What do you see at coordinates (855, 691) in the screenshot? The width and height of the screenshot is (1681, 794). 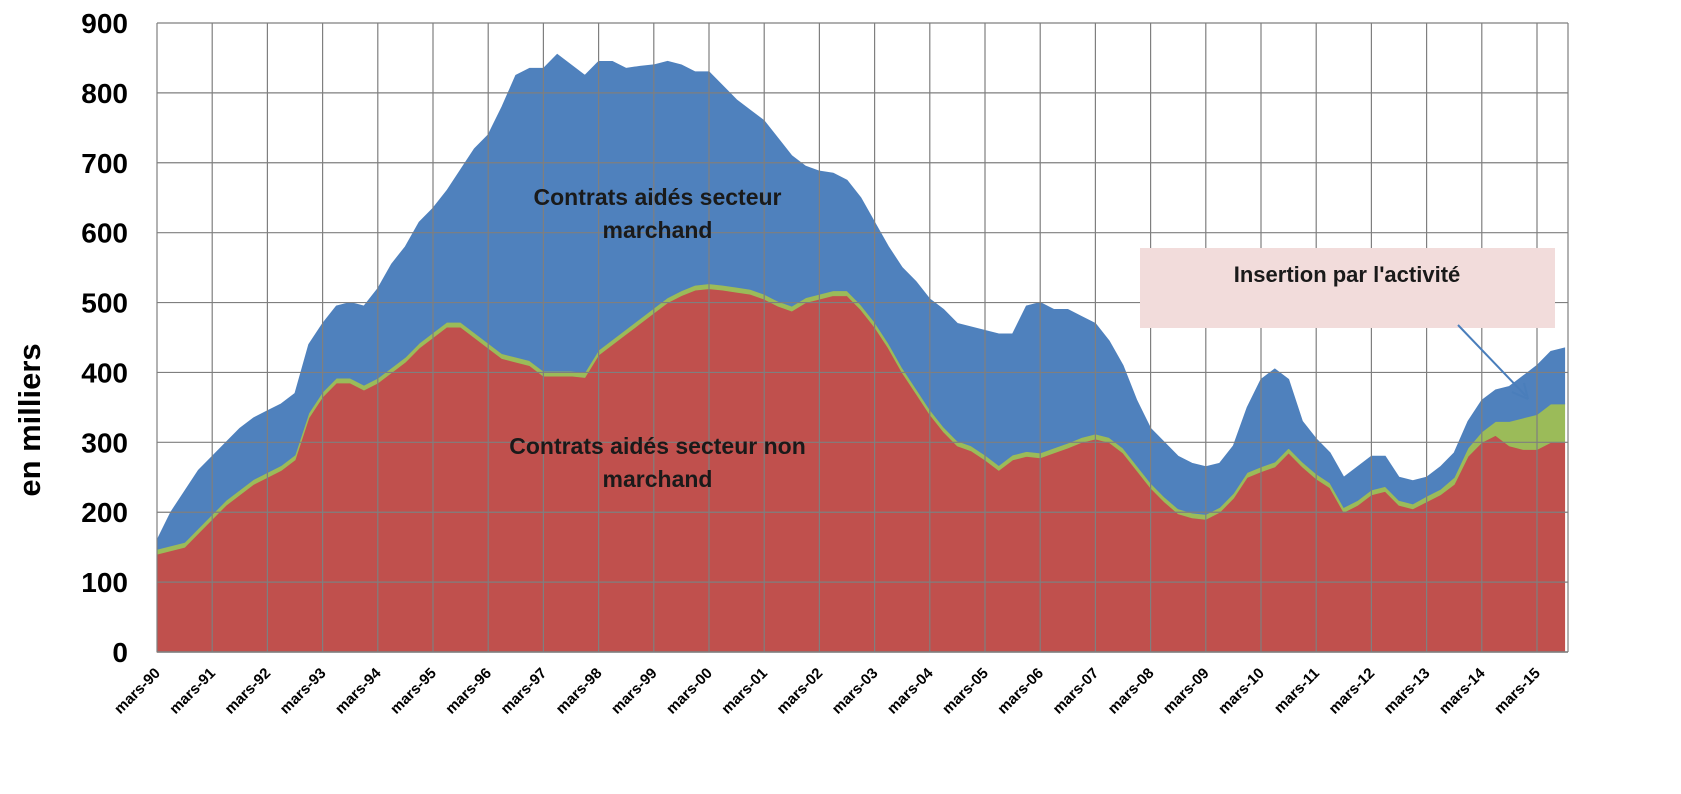 I see `x-tick-label: mars-03` at bounding box center [855, 691].